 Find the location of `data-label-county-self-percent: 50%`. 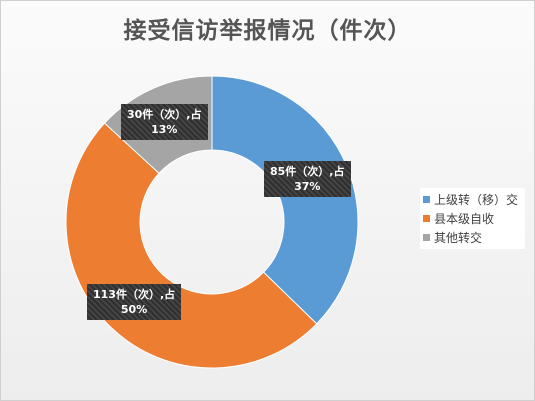

data-label-county-self-percent: 50% is located at coordinates (134, 309).